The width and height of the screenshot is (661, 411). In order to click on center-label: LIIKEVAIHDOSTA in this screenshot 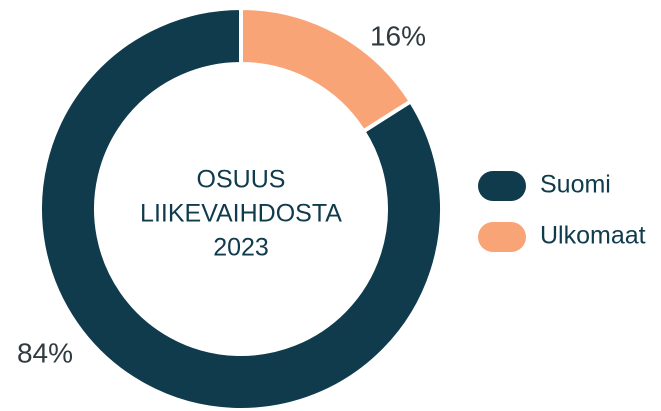, I will do `click(241, 214)`.